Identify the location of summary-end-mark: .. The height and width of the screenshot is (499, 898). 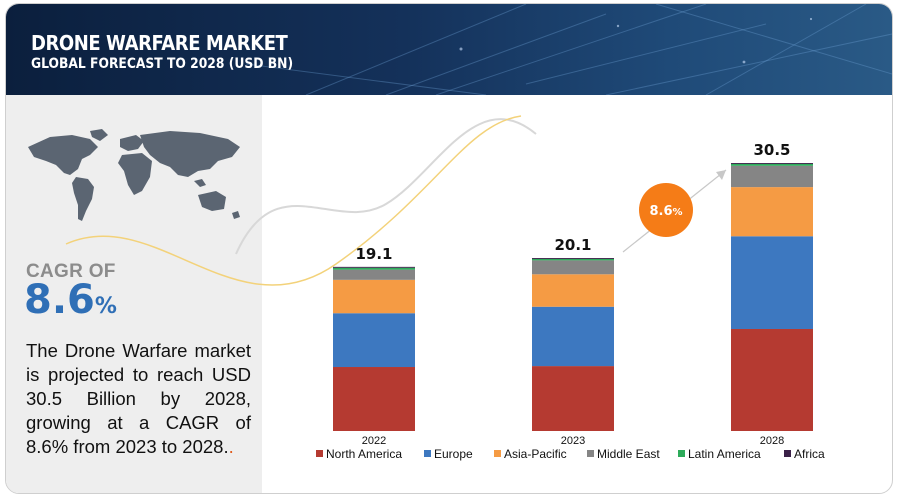
(231, 446).